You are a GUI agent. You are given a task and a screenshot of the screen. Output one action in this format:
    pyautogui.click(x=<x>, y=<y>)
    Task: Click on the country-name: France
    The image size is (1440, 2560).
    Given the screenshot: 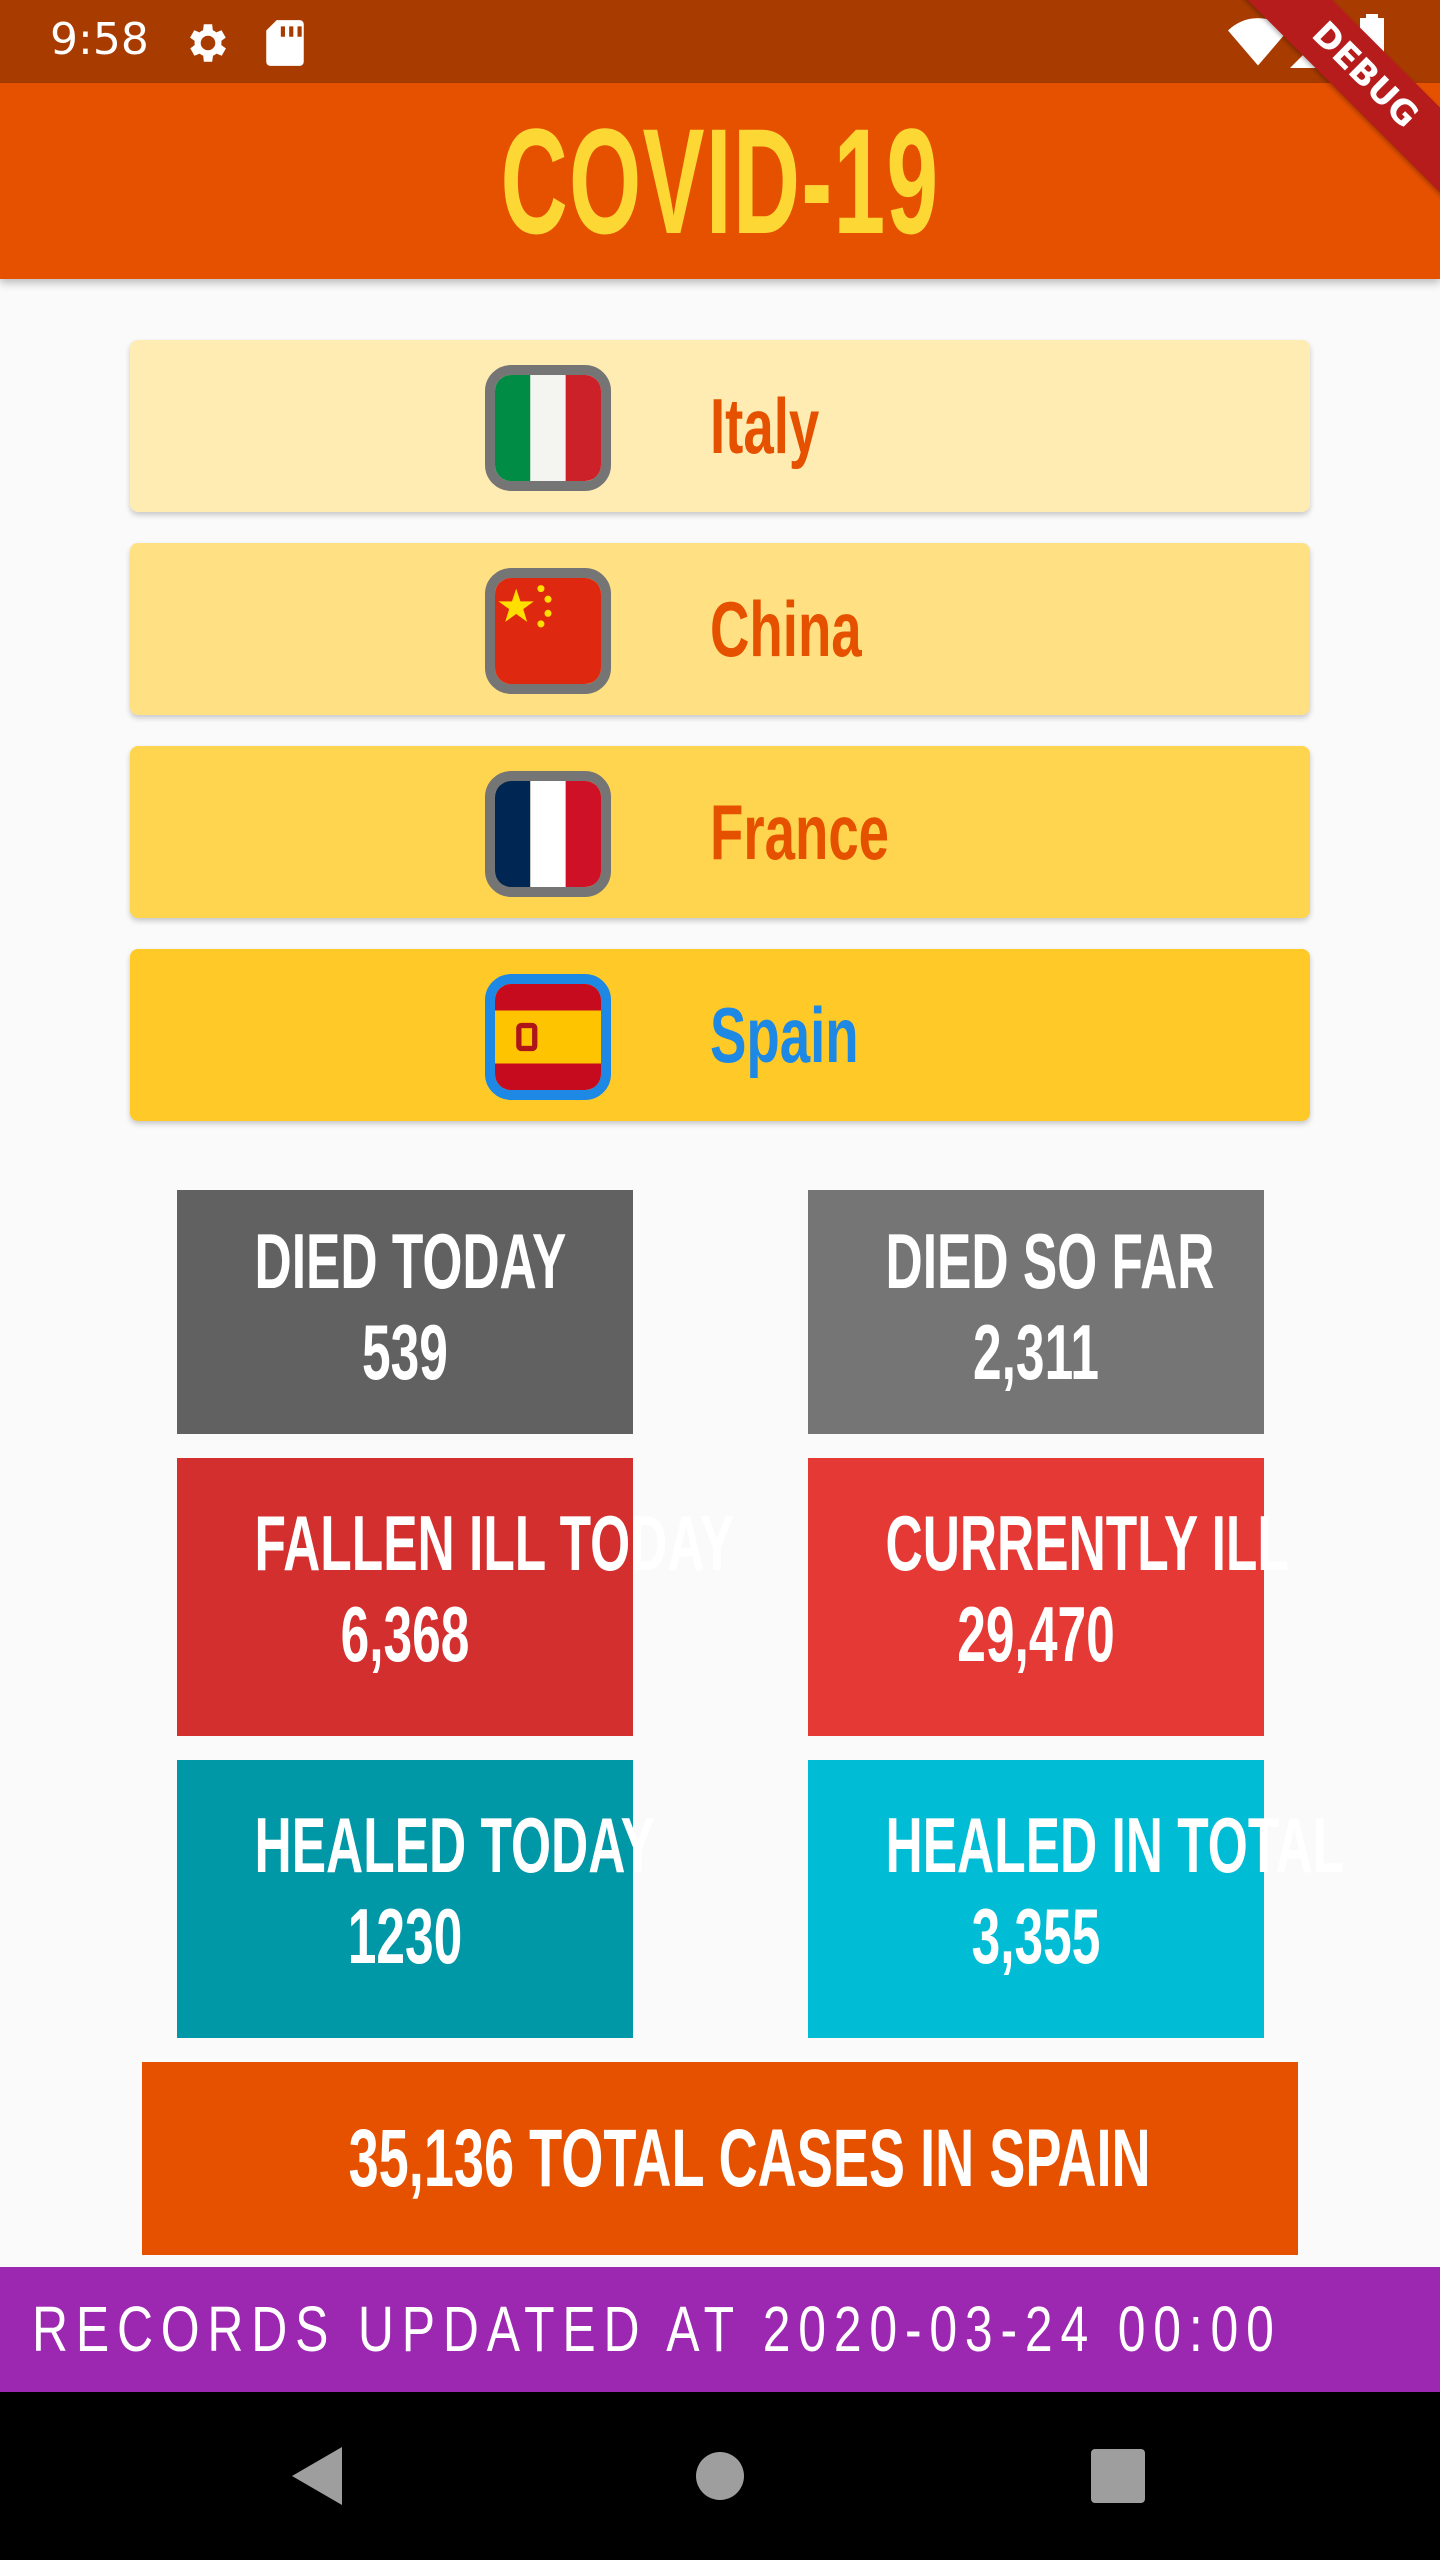 What is the action you would take?
    pyautogui.click(x=800, y=832)
    